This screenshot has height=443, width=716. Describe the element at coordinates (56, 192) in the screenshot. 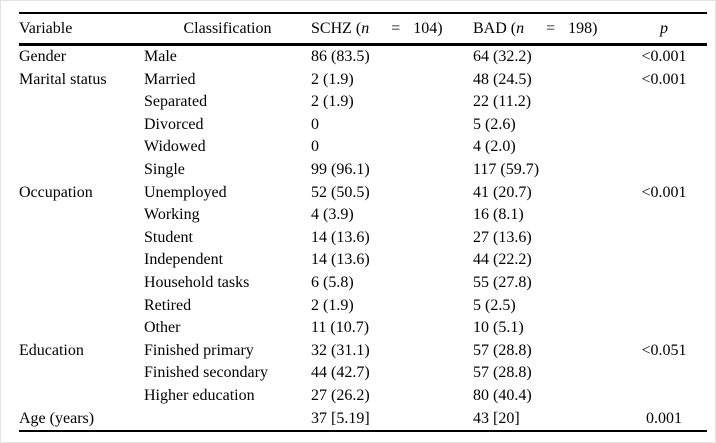

I see `variable-cell: Occupation` at that location.